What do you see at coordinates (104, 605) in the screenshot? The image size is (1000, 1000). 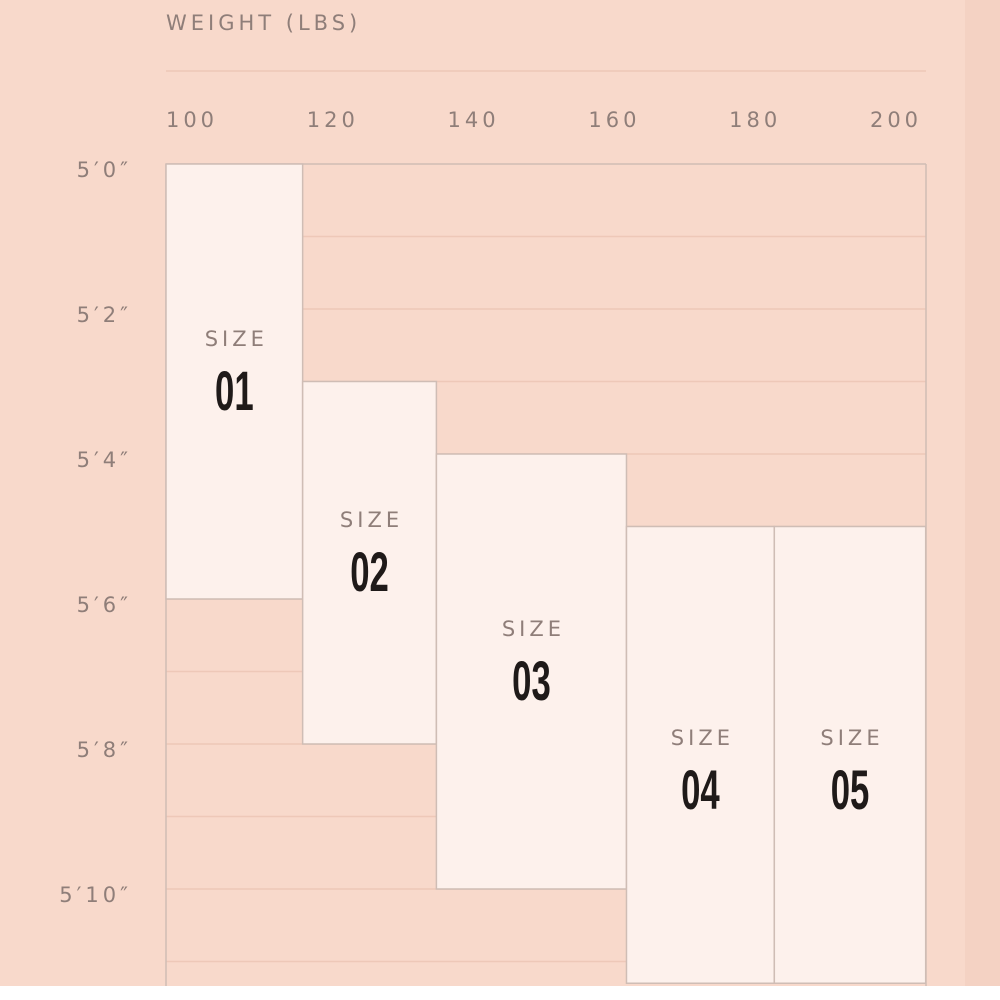 I see `y-tick-label: 5′6″` at bounding box center [104, 605].